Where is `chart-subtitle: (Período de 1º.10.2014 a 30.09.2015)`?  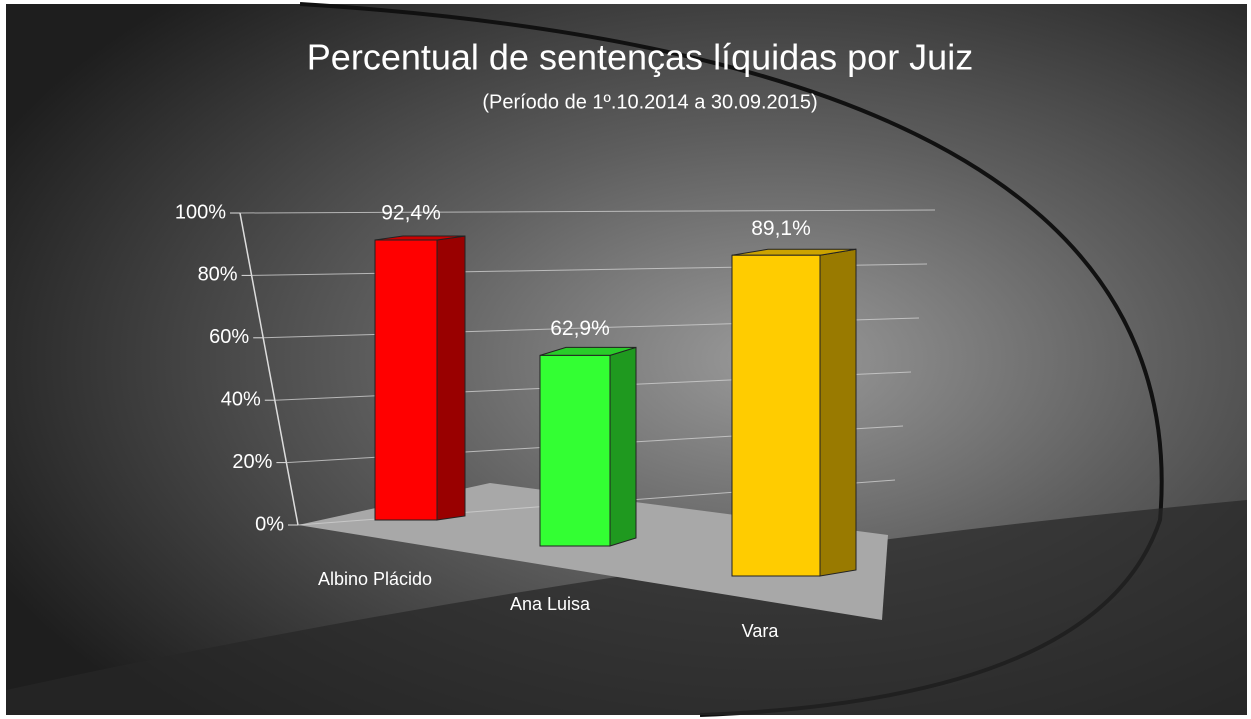 chart-subtitle: (Período de 1º.10.2014 a 30.09.2015) is located at coordinates (649, 102).